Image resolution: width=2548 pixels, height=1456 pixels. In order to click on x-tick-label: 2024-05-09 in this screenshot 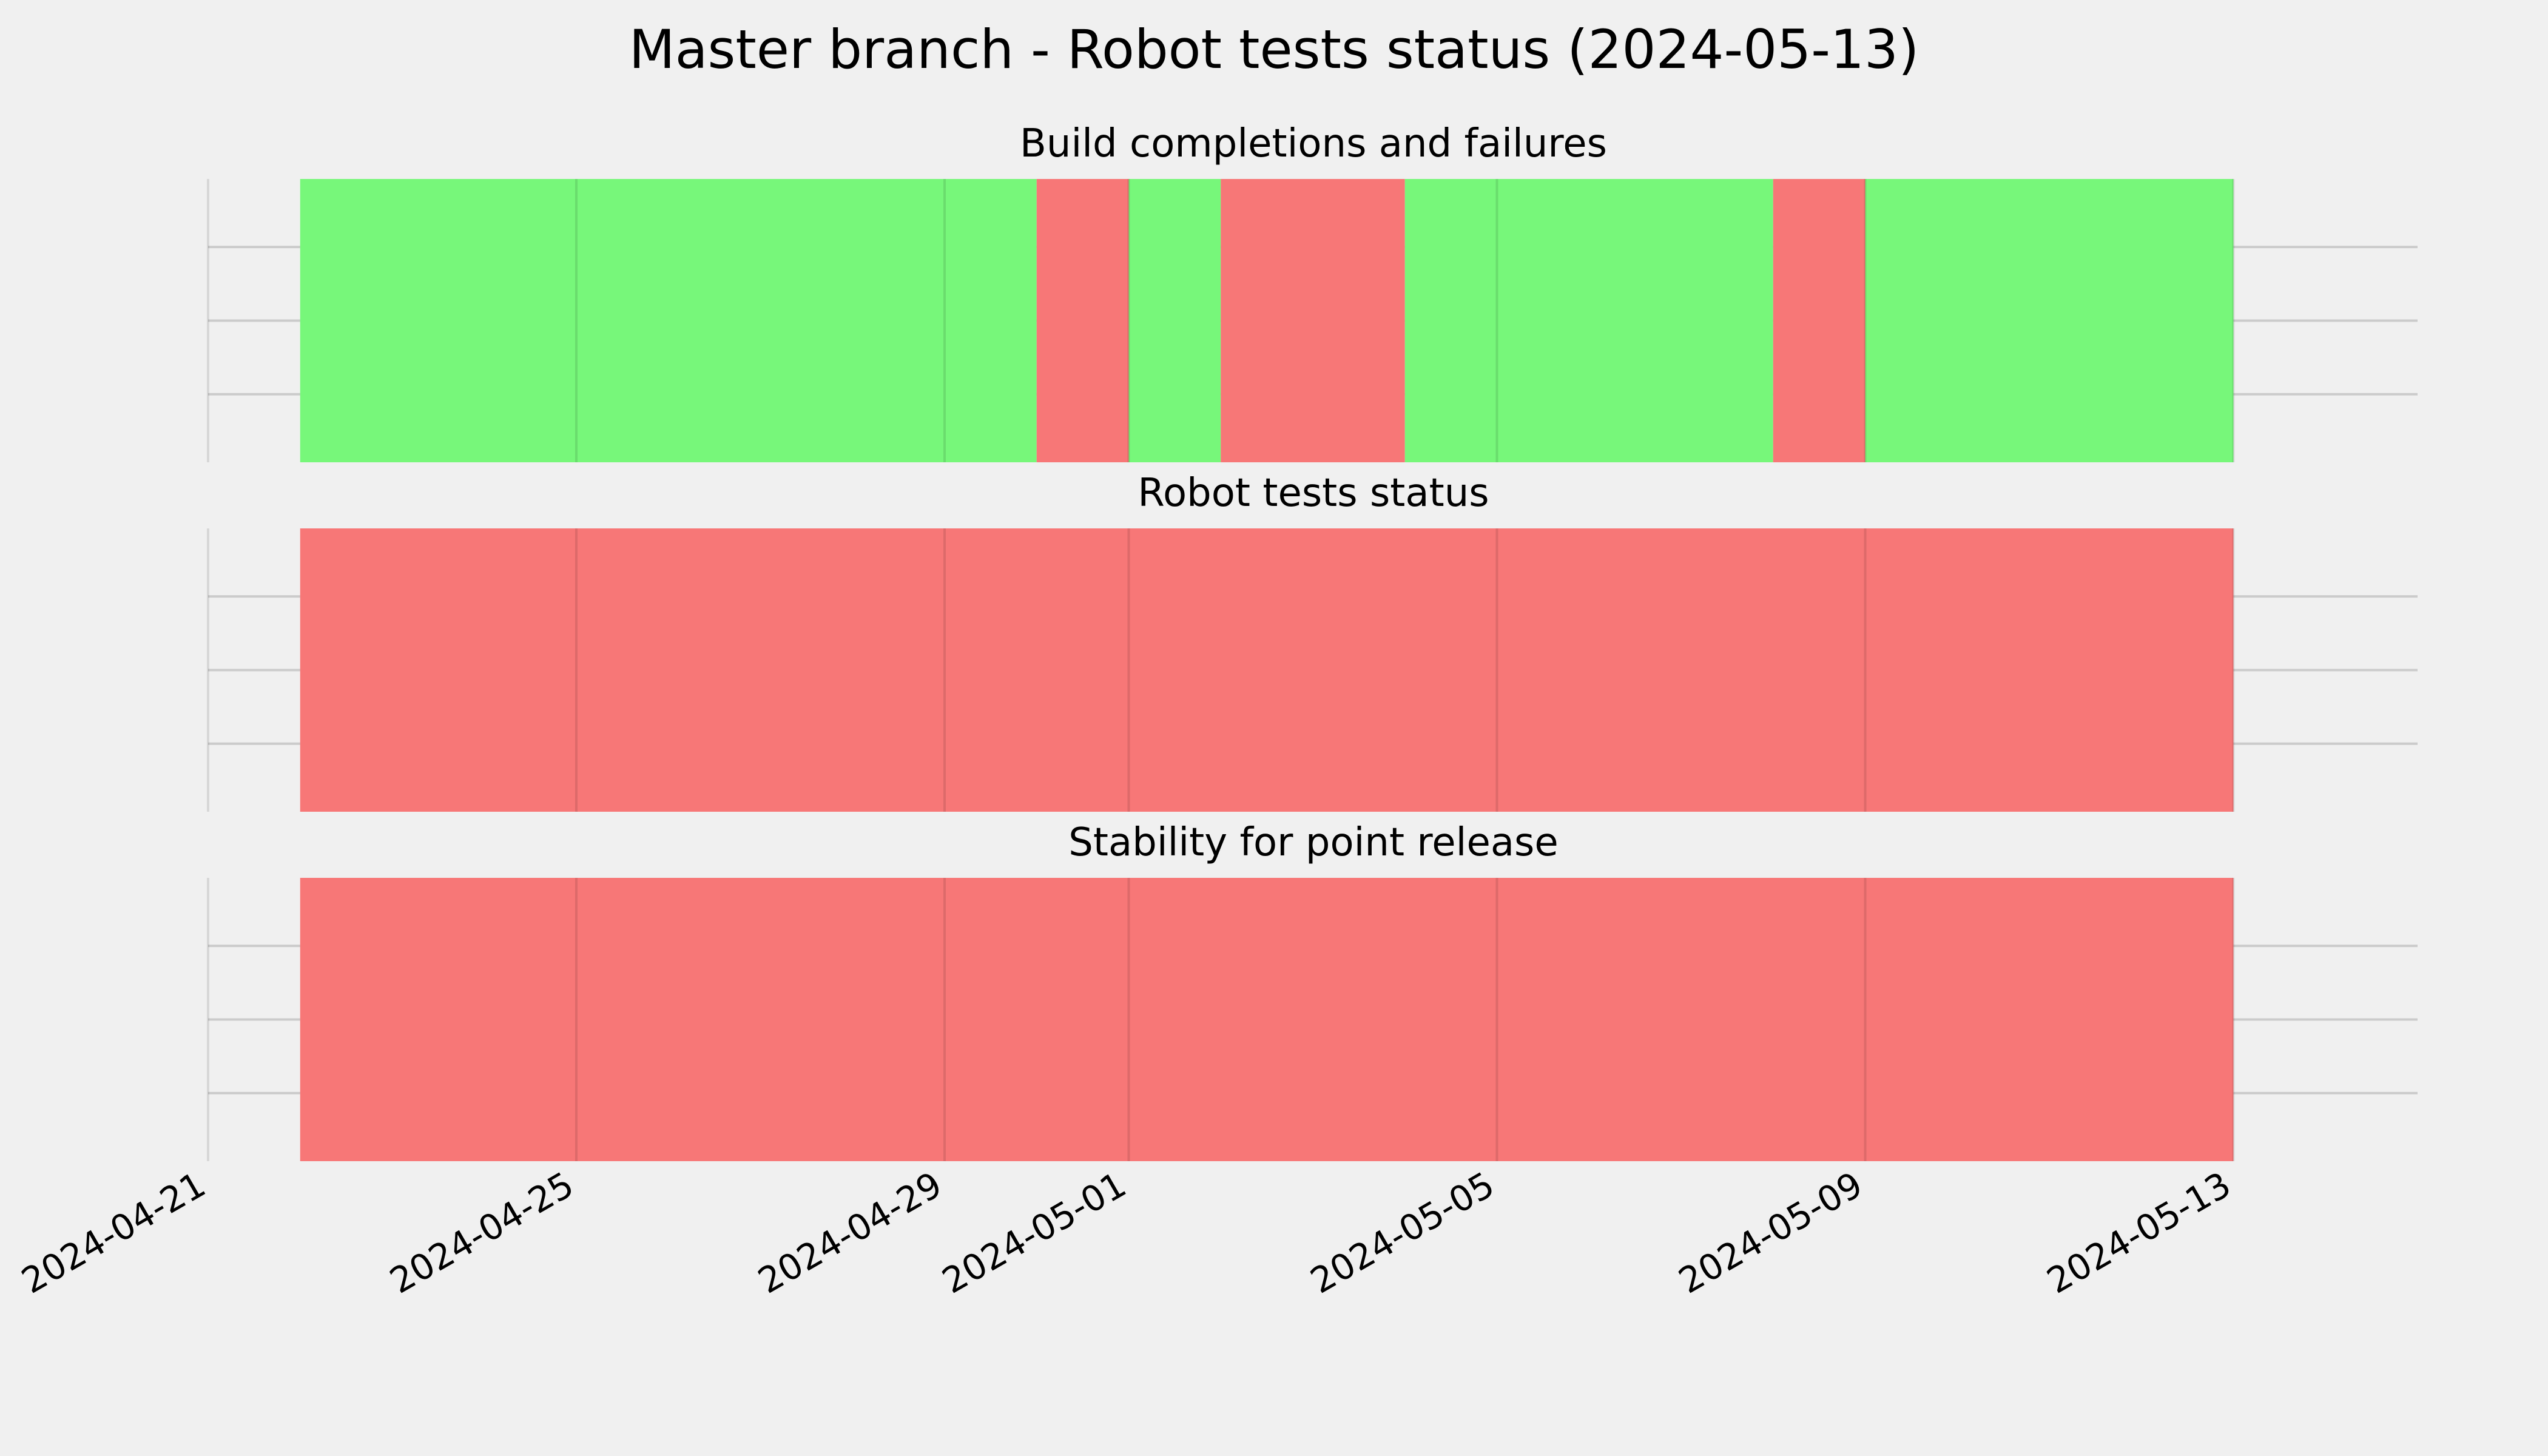, I will do `click(1771, 1232)`.